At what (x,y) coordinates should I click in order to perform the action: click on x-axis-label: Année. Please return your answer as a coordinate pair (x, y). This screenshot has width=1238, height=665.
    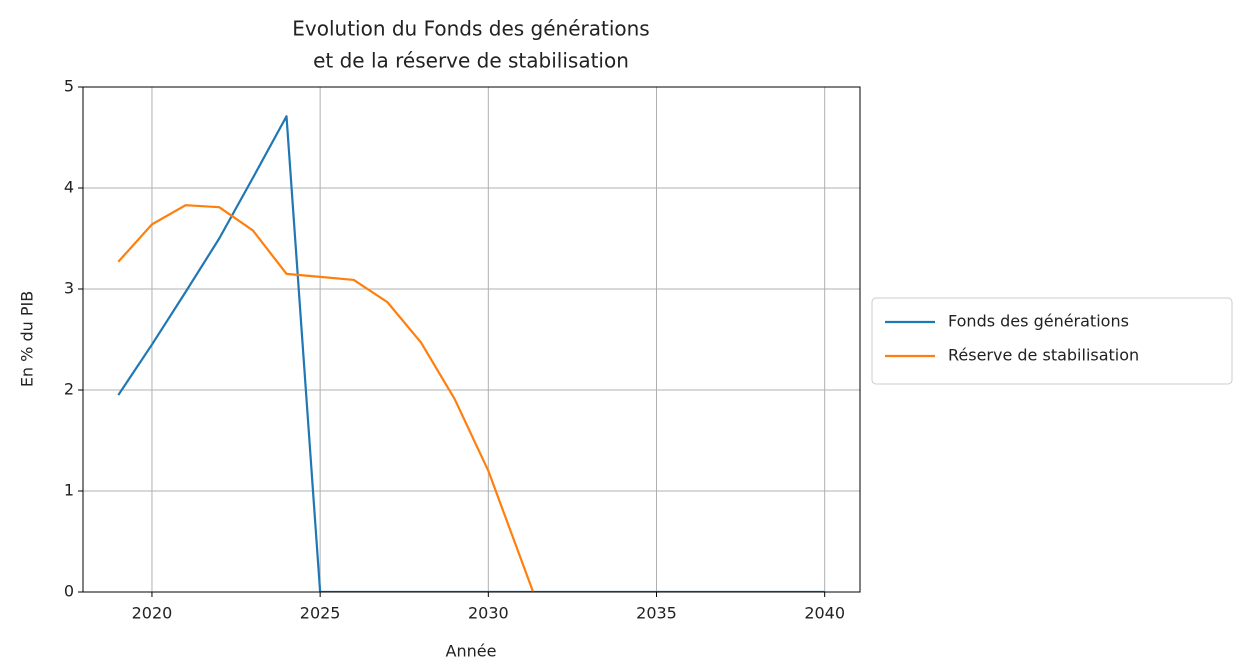
    Looking at the image, I should click on (471, 651).